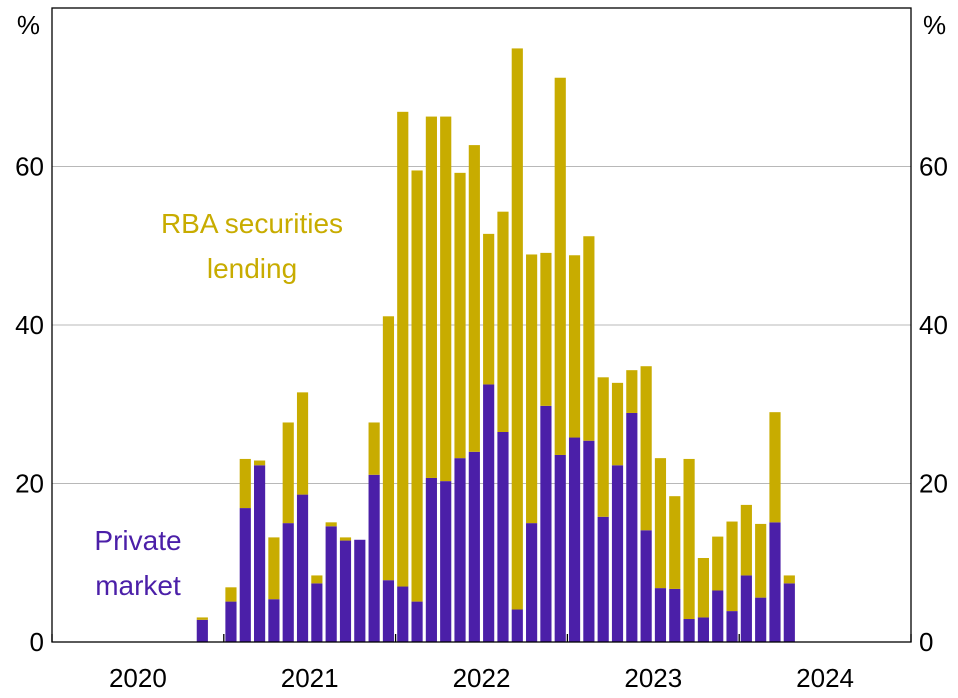  Describe the element at coordinates (252, 223) in the screenshot. I see `series-annotation: RBA securities` at that location.